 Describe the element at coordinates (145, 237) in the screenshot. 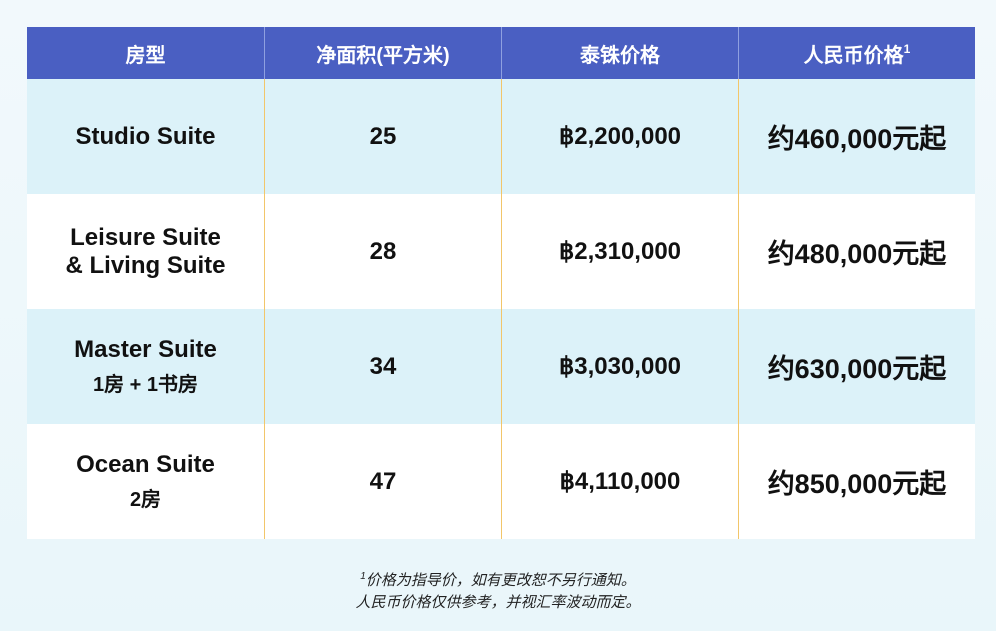

I see `cell-line: Leisure Suite` at that location.